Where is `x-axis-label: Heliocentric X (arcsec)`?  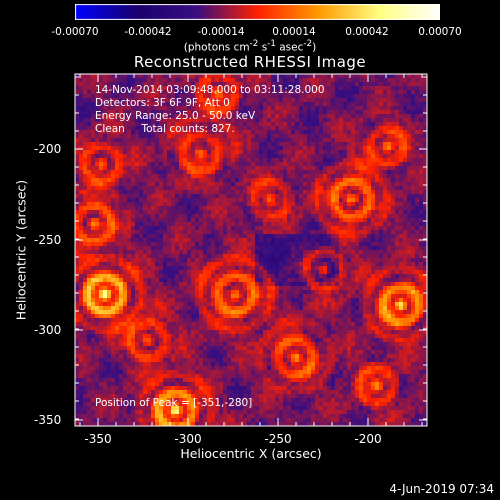
x-axis-label: Heliocentric X (arcsec) is located at coordinates (251, 453).